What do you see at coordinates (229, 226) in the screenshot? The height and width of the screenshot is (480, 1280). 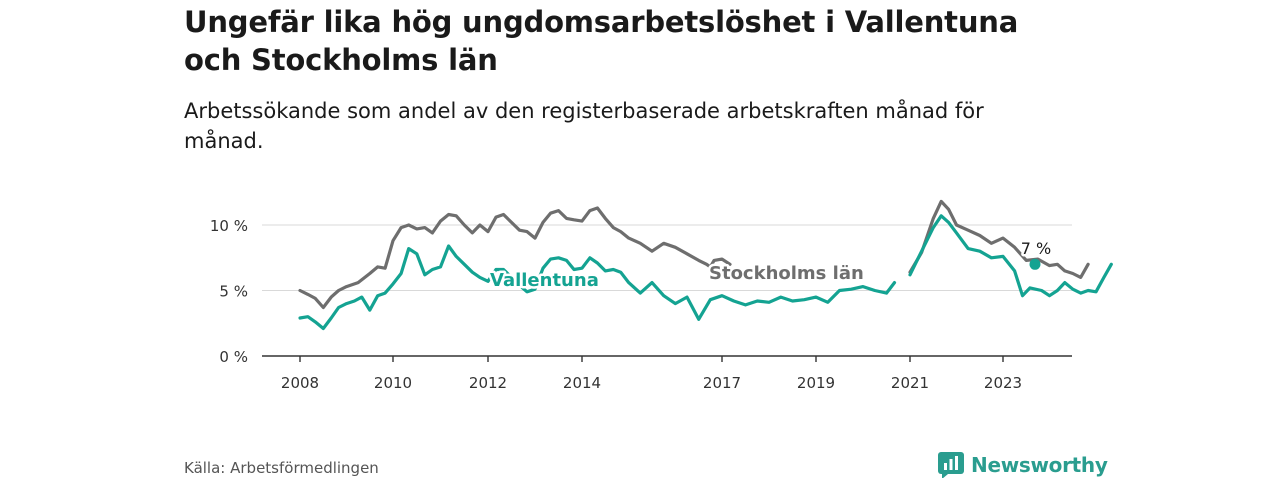 I see `y-tick-label: 10 %` at bounding box center [229, 226].